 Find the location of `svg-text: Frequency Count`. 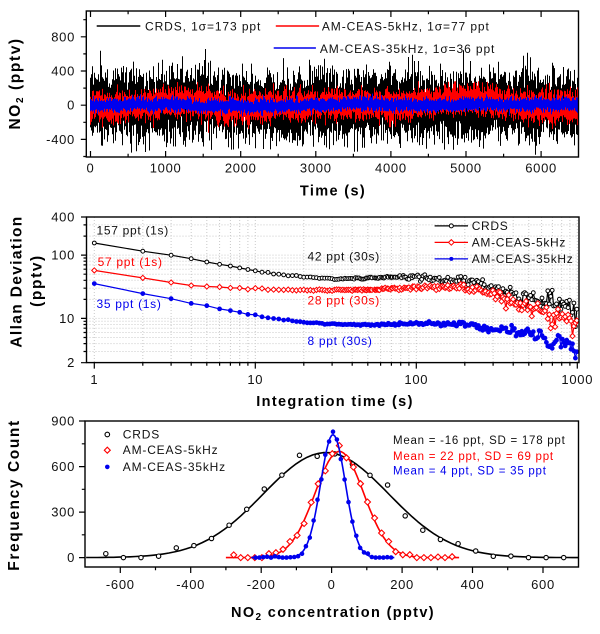

svg-text: Frequency Count is located at coordinates (14, 494).